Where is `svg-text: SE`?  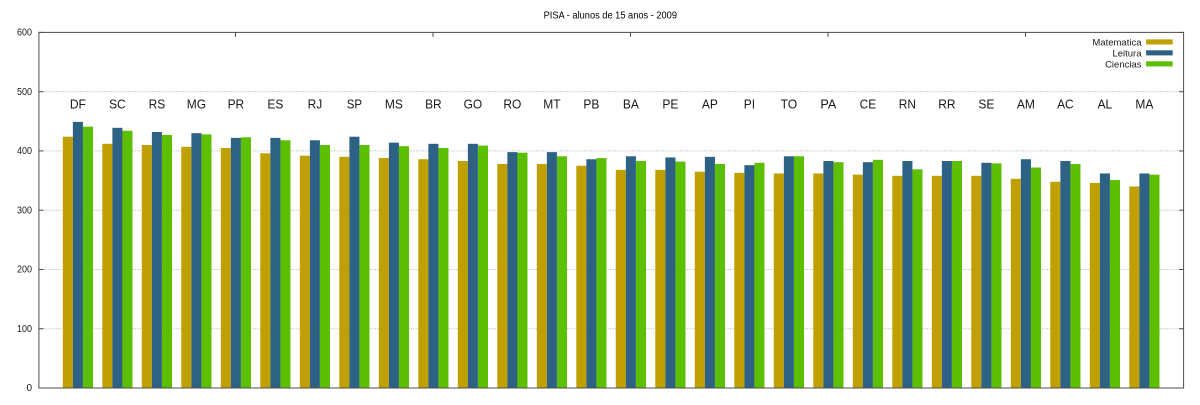 svg-text: SE is located at coordinates (986, 105).